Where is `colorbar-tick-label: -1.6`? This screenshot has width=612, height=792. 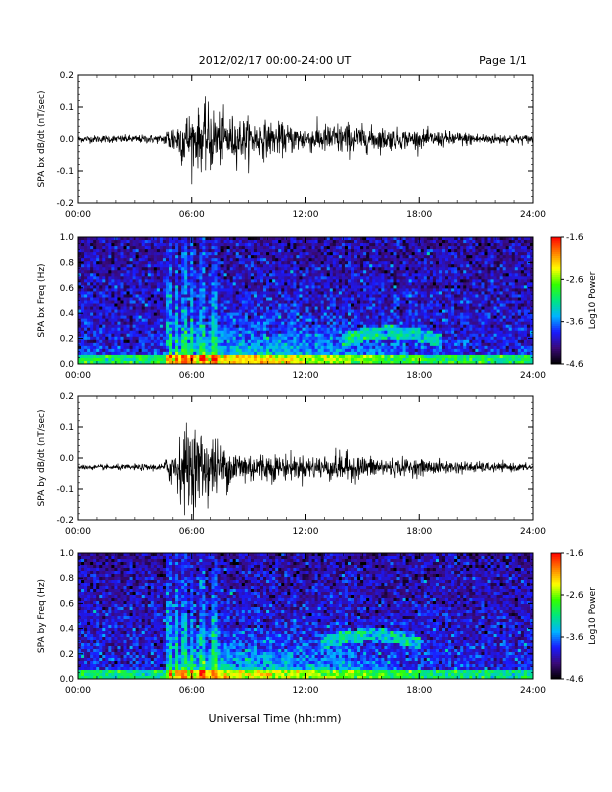 colorbar-tick-label: -1.6 is located at coordinates (575, 554).